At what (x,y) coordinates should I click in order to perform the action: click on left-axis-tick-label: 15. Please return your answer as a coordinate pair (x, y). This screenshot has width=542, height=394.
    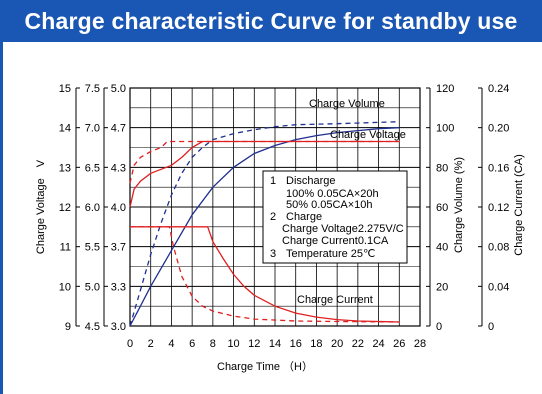
    Looking at the image, I should click on (65, 89).